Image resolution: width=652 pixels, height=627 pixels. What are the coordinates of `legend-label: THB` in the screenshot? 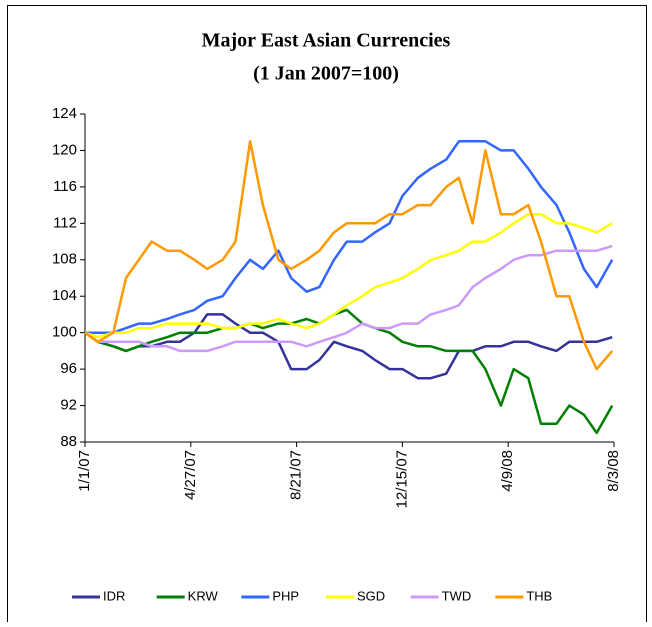 It's located at (539, 595).